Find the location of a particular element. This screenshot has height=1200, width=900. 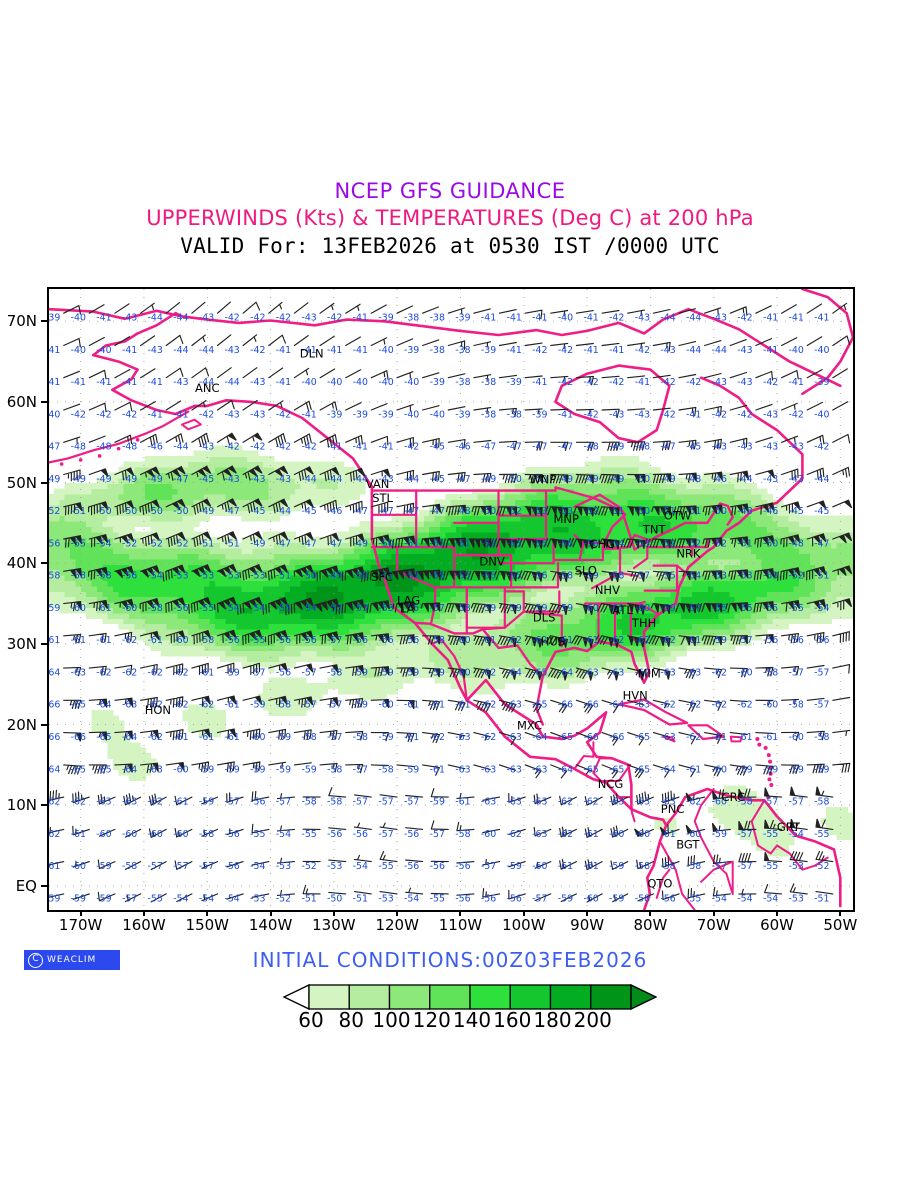

temperature-value: -48 is located at coordinates (590, 447).